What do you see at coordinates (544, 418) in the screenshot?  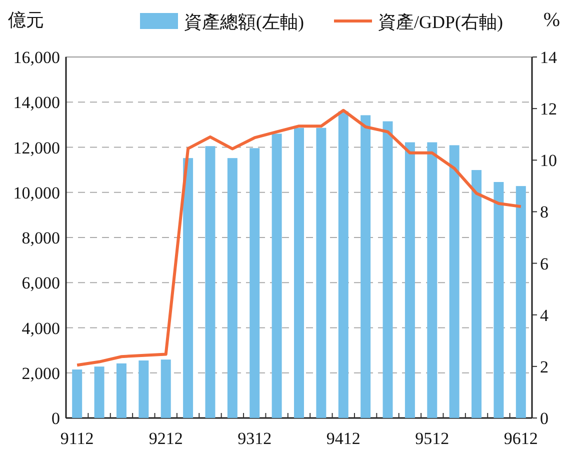 I see `y2-tick-label: 0` at bounding box center [544, 418].